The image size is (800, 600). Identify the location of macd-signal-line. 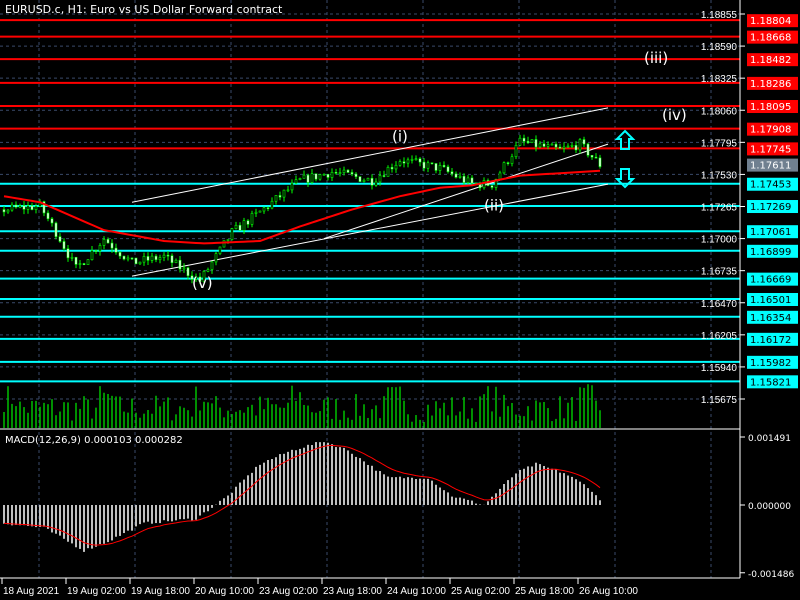
(302, 495).